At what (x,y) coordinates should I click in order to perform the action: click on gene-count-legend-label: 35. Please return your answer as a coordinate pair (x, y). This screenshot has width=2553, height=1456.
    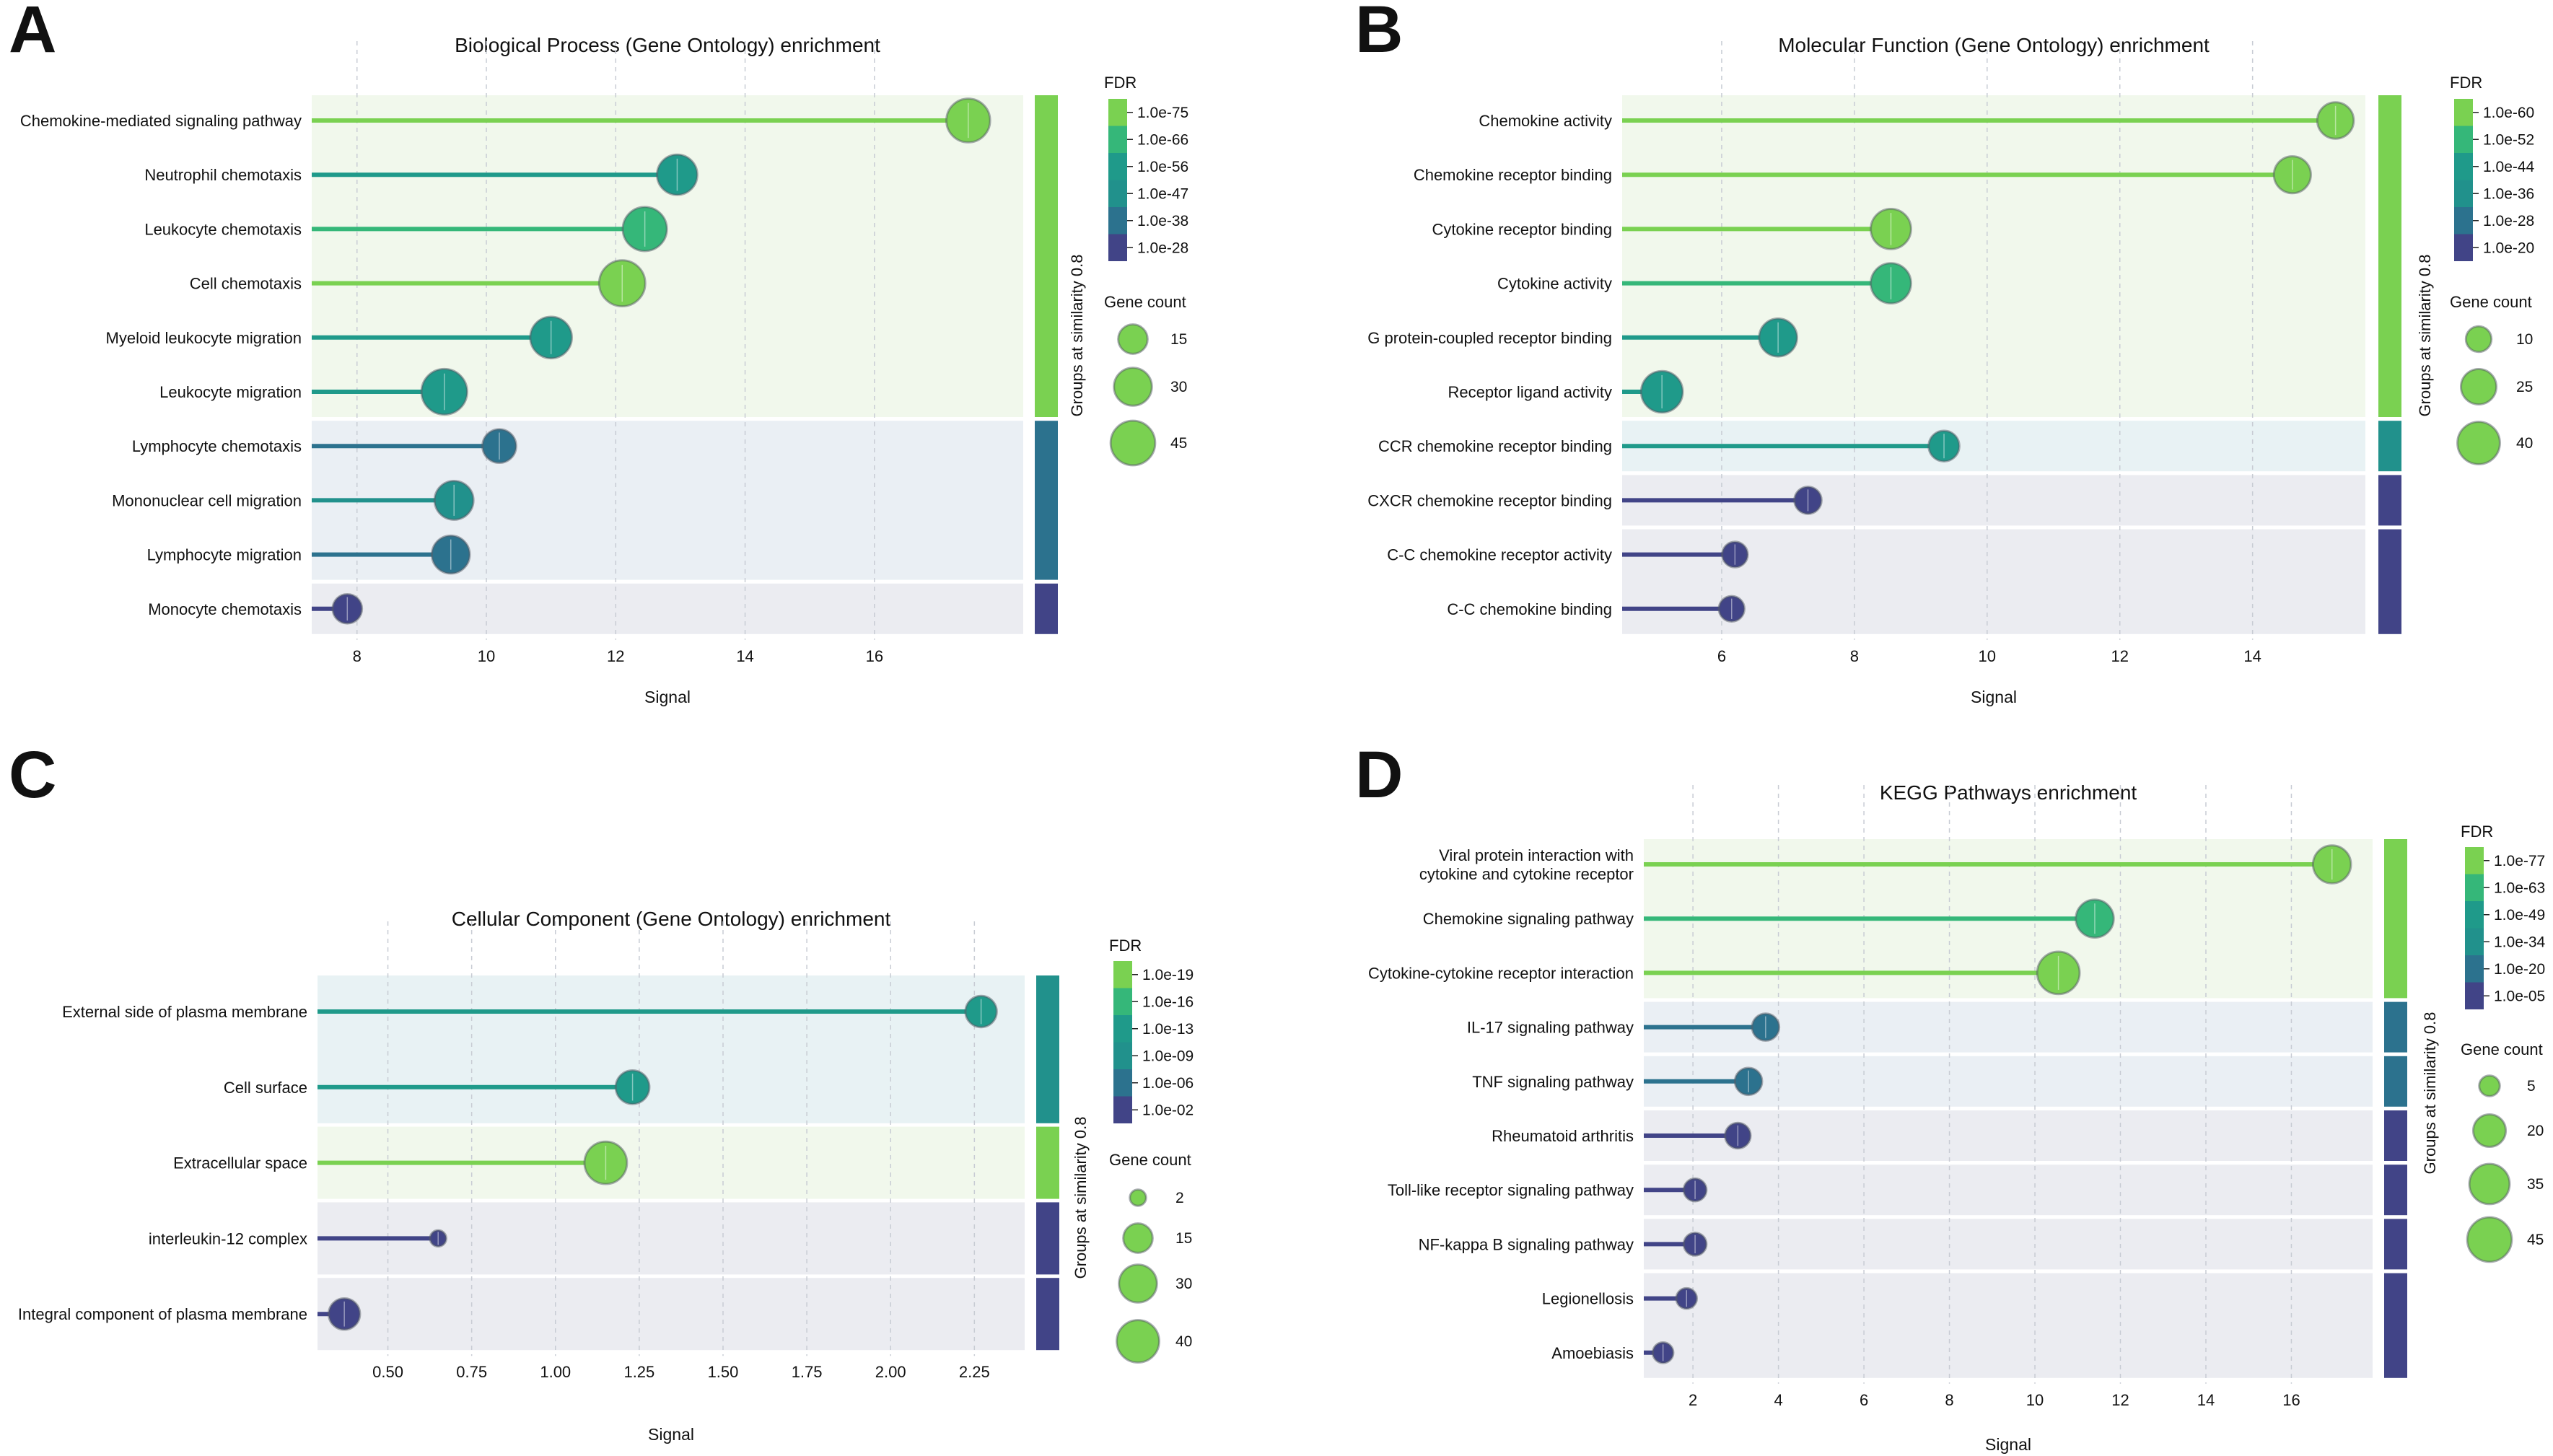
    Looking at the image, I should click on (2535, 1184).